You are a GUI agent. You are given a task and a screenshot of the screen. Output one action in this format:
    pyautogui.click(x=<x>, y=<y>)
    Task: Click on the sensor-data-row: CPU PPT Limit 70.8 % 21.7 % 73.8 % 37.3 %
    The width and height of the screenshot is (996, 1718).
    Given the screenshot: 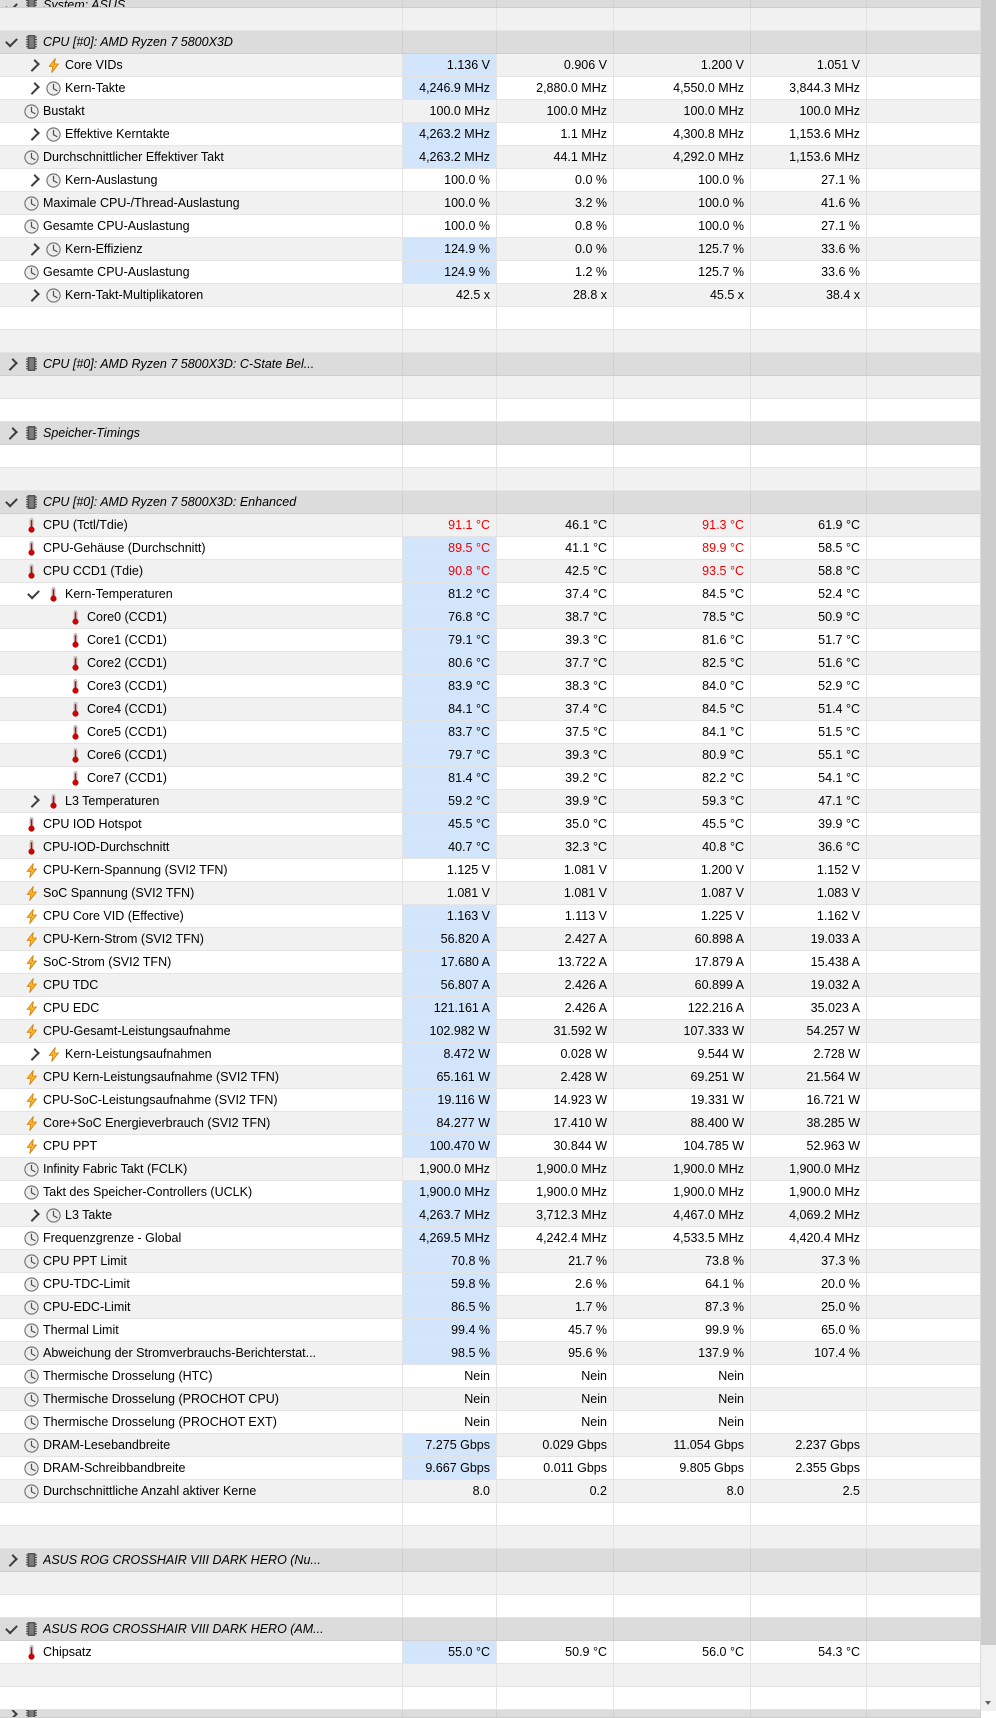 What is the action you would take?
    pyautogui.click(x=490, y=1261)
    